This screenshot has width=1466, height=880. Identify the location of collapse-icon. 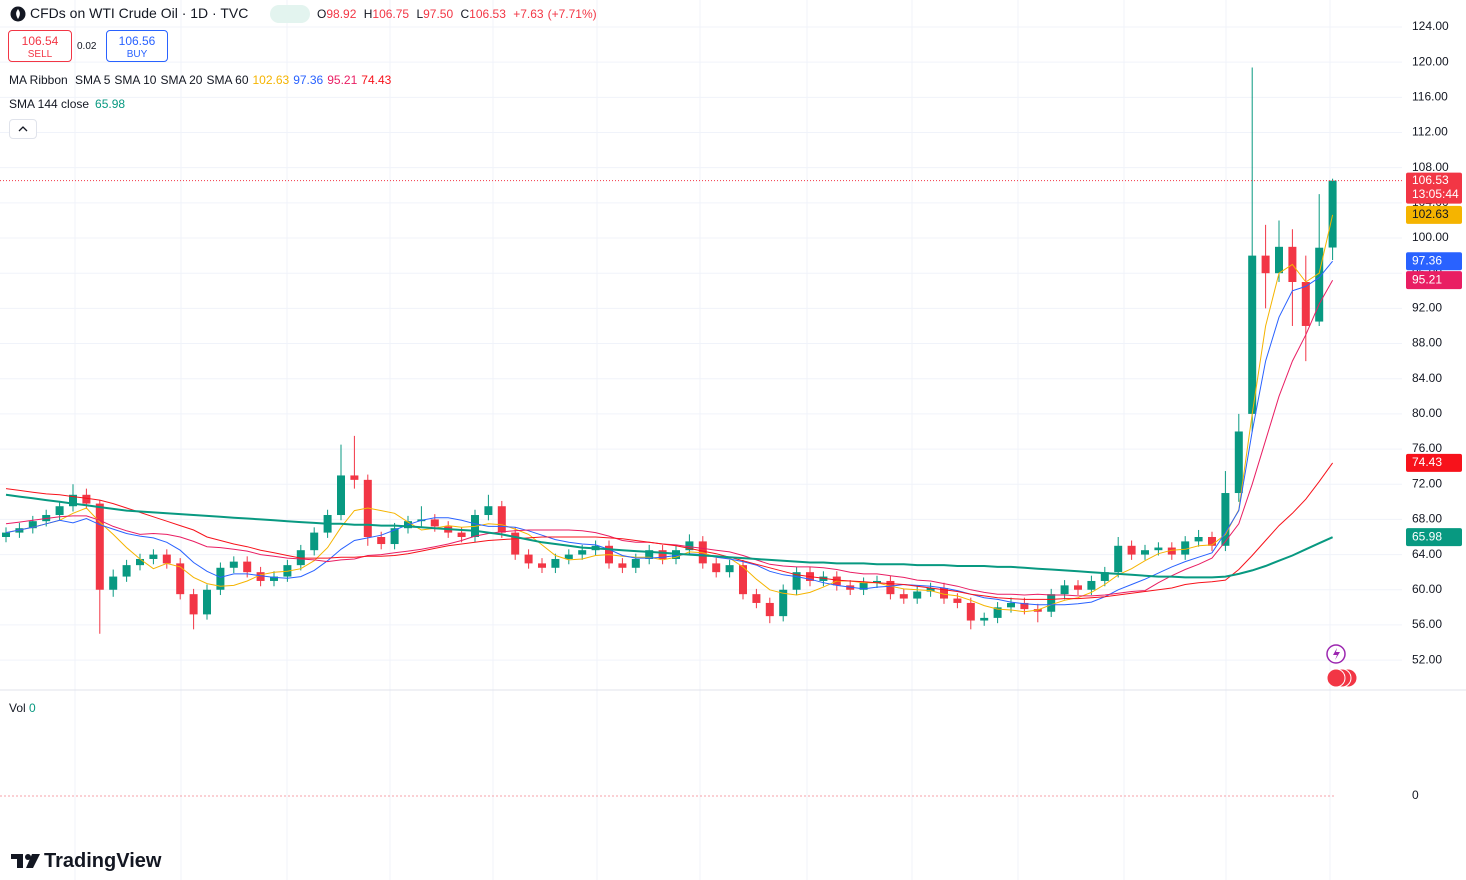
(23, 129).